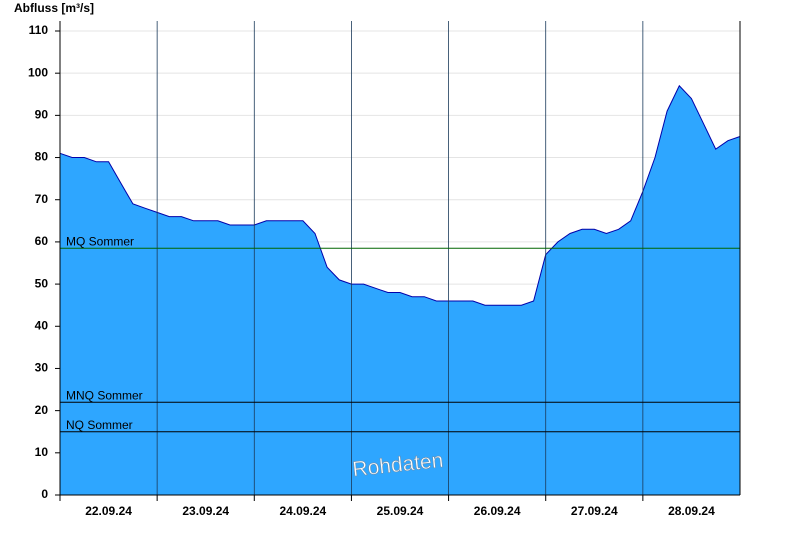 This screenshot has height=555, width=800. What do you see at coordinates (205, 511) in the screenshot?
I see `x-tick-label: 23.09.24` at bounding box center [205, 511].